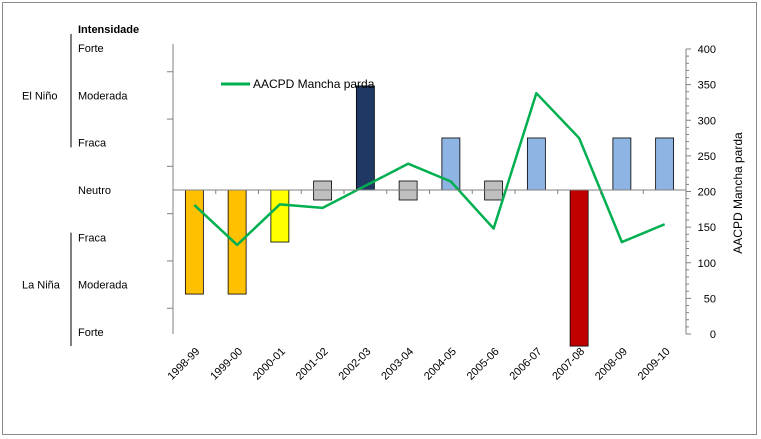 The width and height of the screenshot is (761, 439). I want to click on category-label: 2003-04, so click(397, 364).